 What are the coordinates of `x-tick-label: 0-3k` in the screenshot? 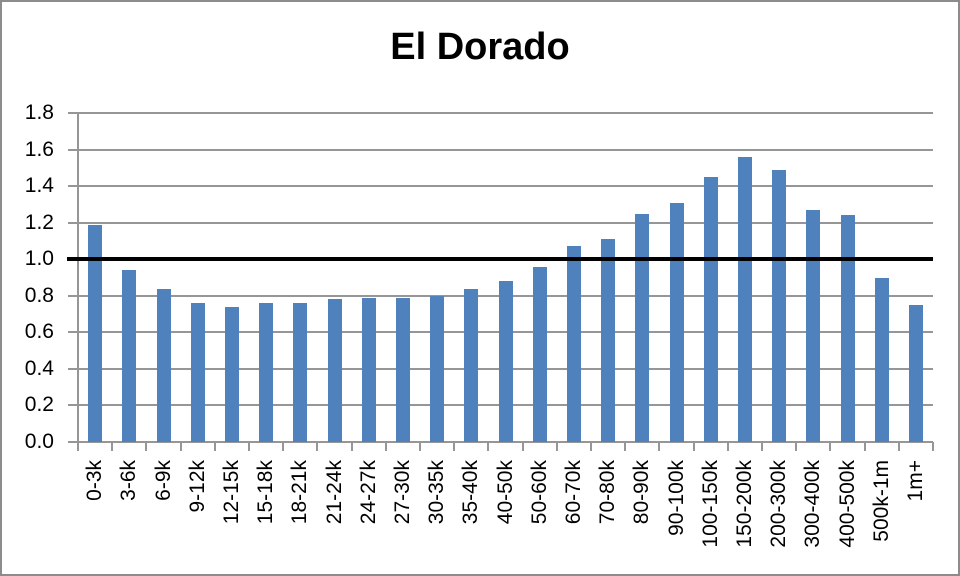 It's located at (94, 480).